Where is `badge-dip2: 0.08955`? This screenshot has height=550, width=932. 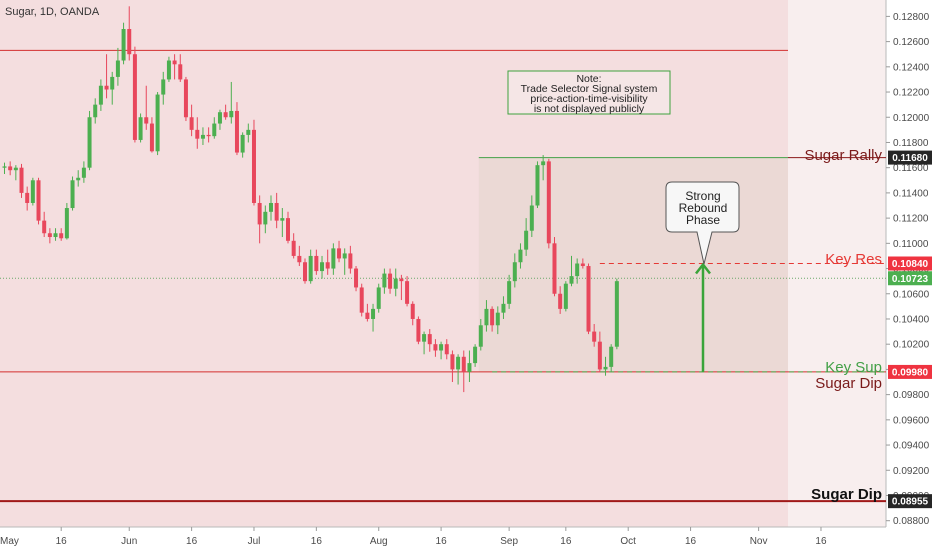 badge-dip2: 0.08955 is located at coordinates (910, 501).